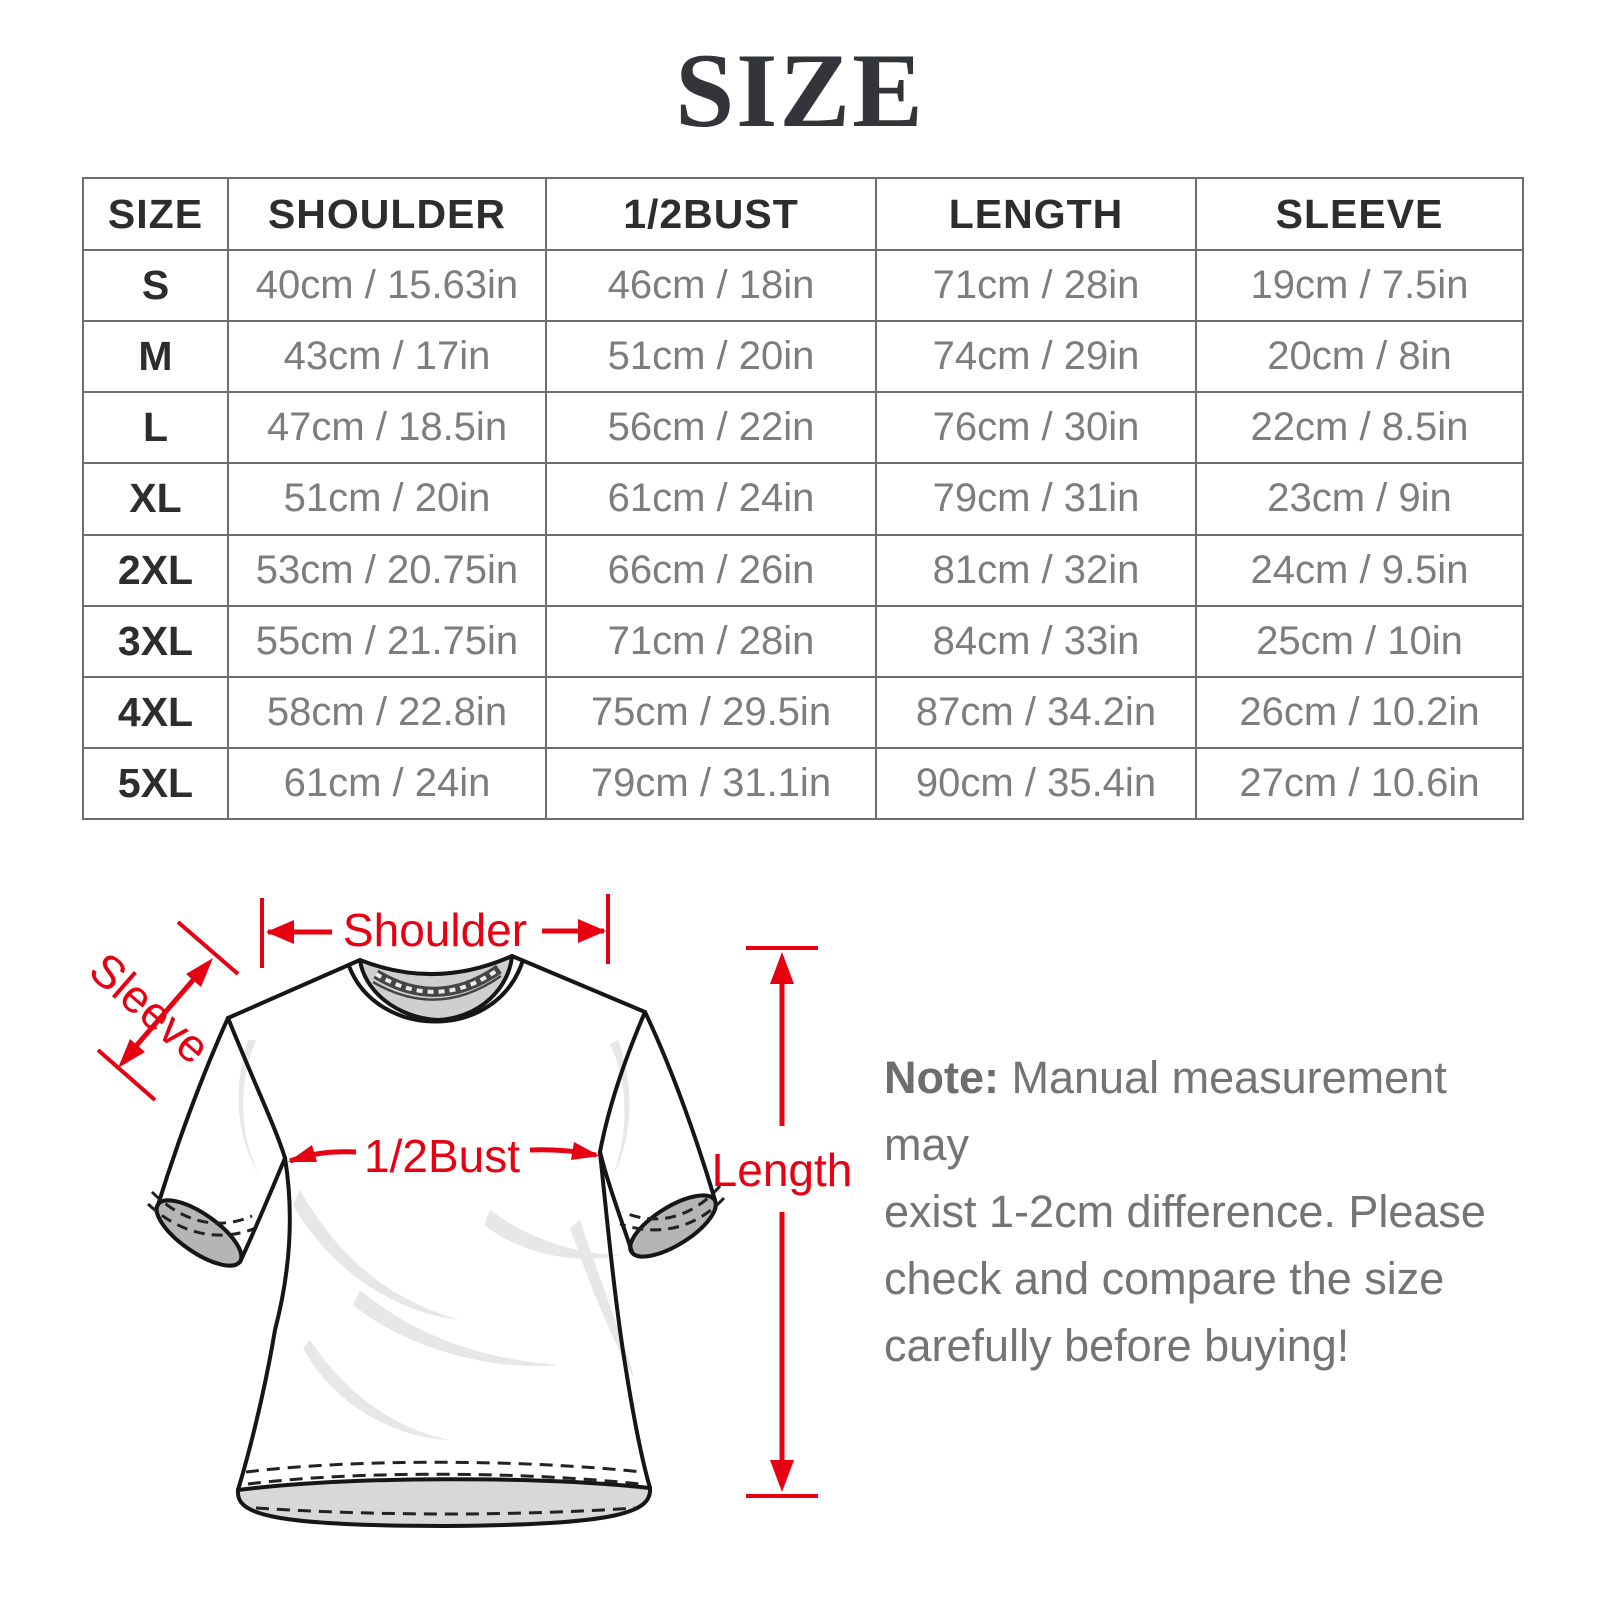 Image resolution: width=1600 pixels, height=1600 pixels. What do you see at coordinates (1036, 641) in the screenshot?
I see `cell-length: 84cm / 33in` at bounding box center [1036, 641].